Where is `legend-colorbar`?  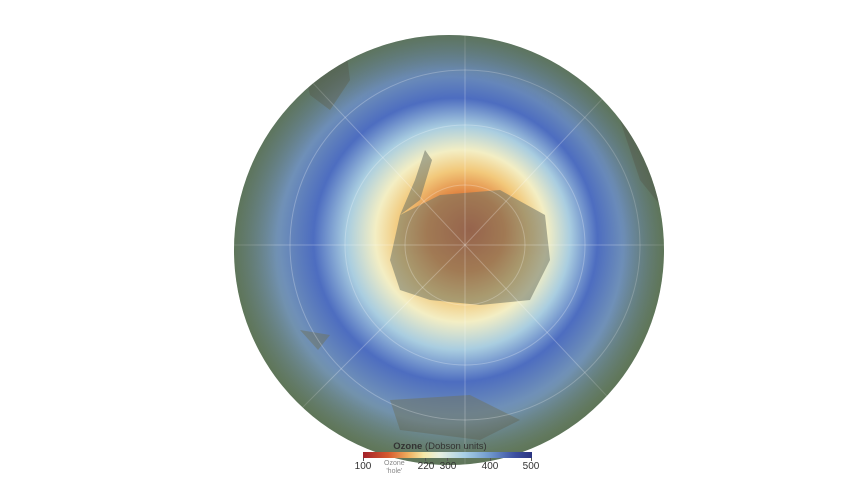
legend-colorbar is located at coordinates (447, 455).